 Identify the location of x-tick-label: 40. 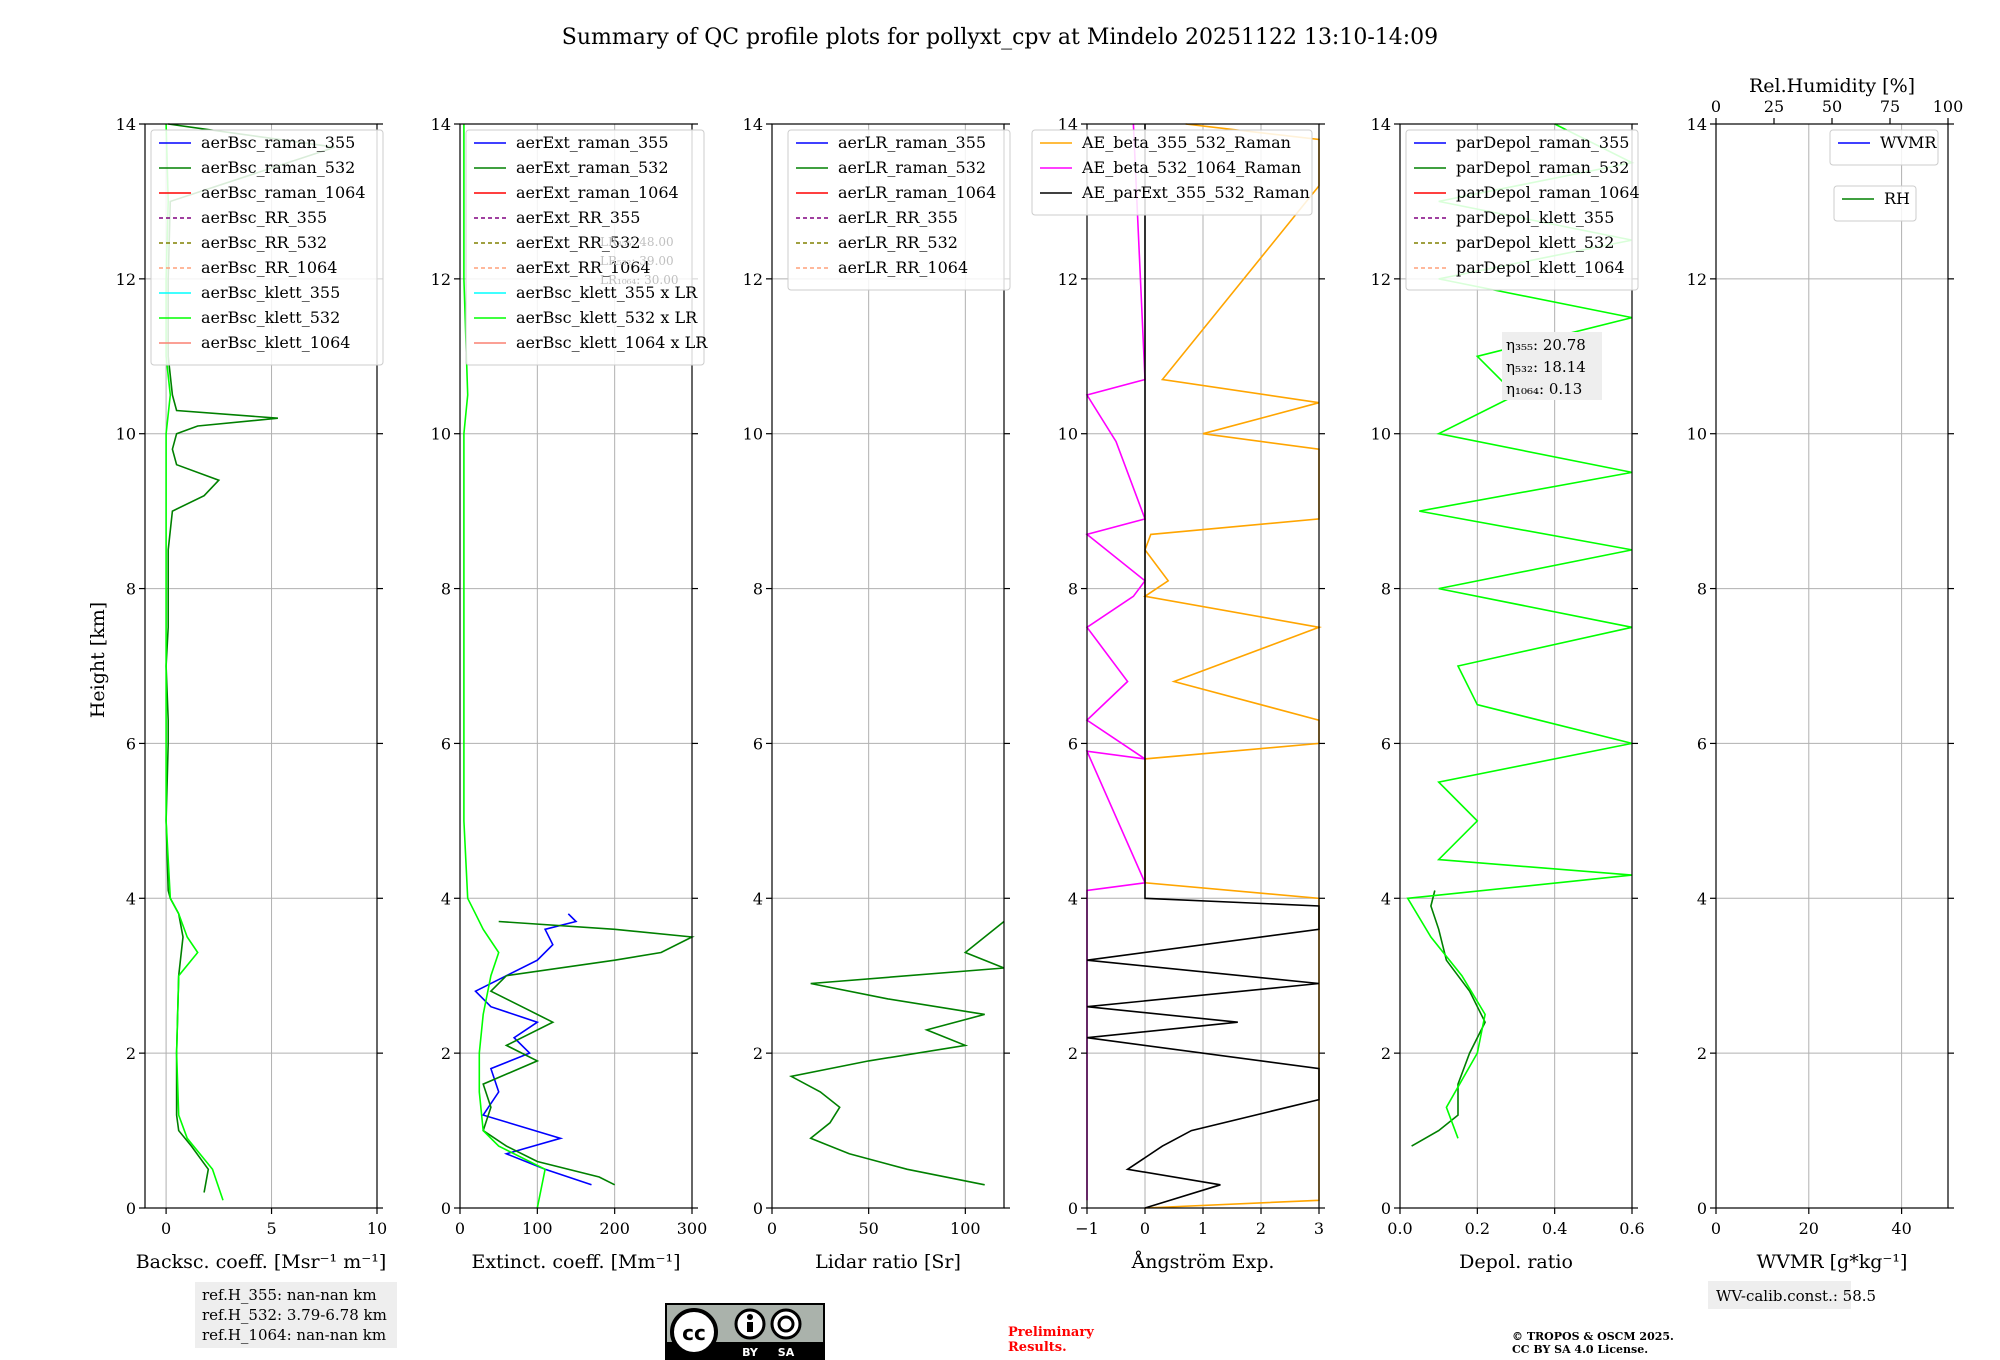
(1901, 1228).